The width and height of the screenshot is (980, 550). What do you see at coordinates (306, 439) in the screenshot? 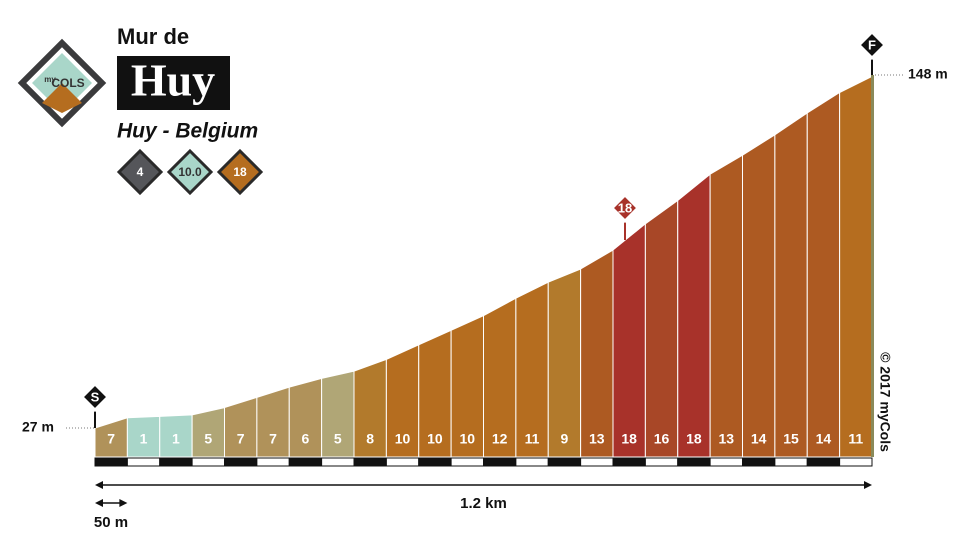
I see `gradient-label: 6` at bounding box center [306, 439].